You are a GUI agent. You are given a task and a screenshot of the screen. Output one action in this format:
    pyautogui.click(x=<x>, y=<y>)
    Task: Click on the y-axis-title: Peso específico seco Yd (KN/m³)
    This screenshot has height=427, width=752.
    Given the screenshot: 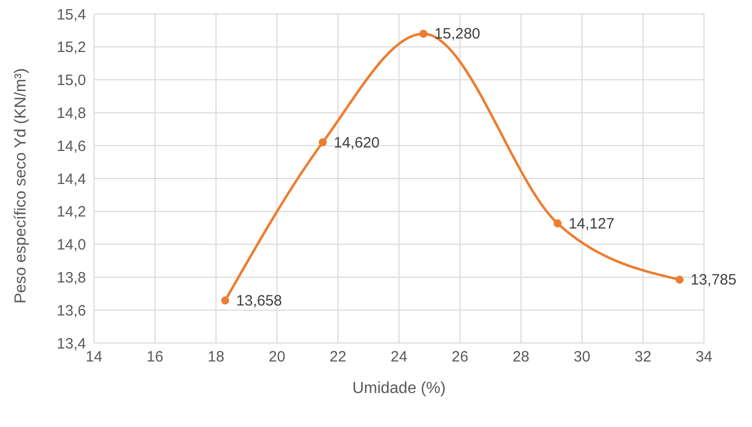 What is the action you would take?
    pyautogui.click(x=21, y=186)
    